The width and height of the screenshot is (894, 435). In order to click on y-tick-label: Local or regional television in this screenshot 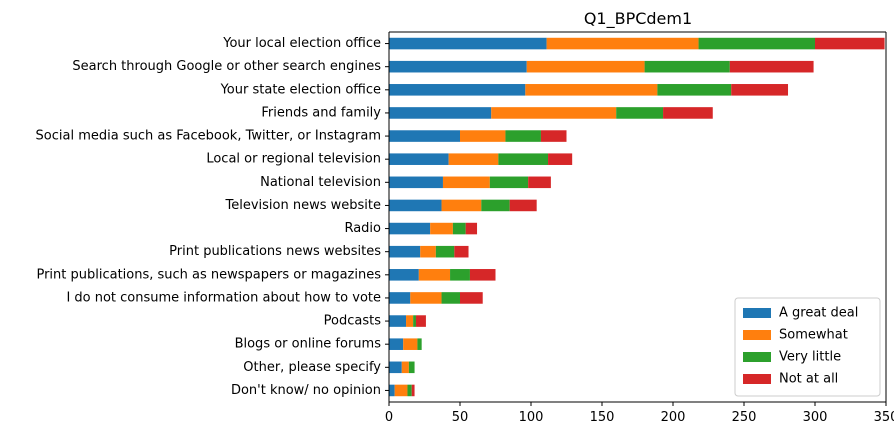, I will do `click(293, 159)`.